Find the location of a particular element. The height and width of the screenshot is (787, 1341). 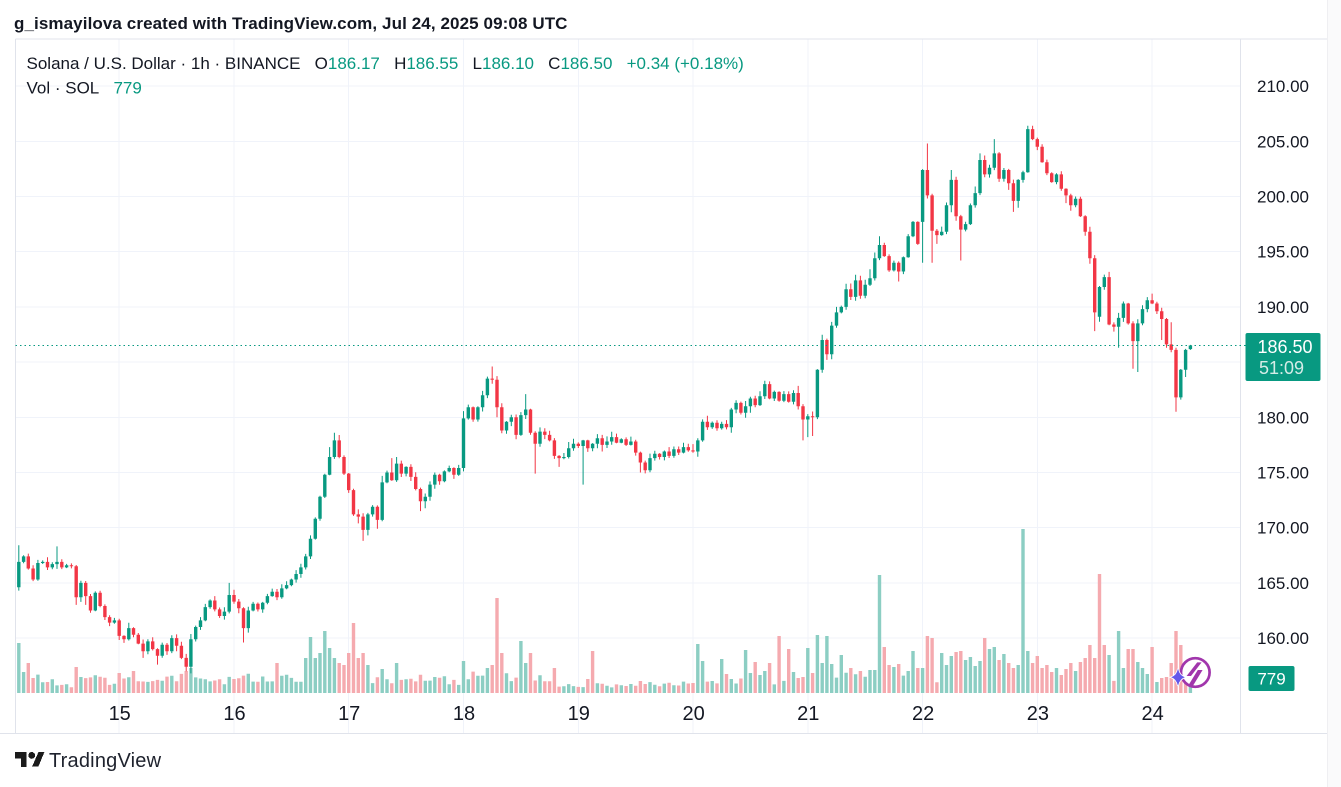

svg-text: 170.00 is located at coordinates (1283, 528).